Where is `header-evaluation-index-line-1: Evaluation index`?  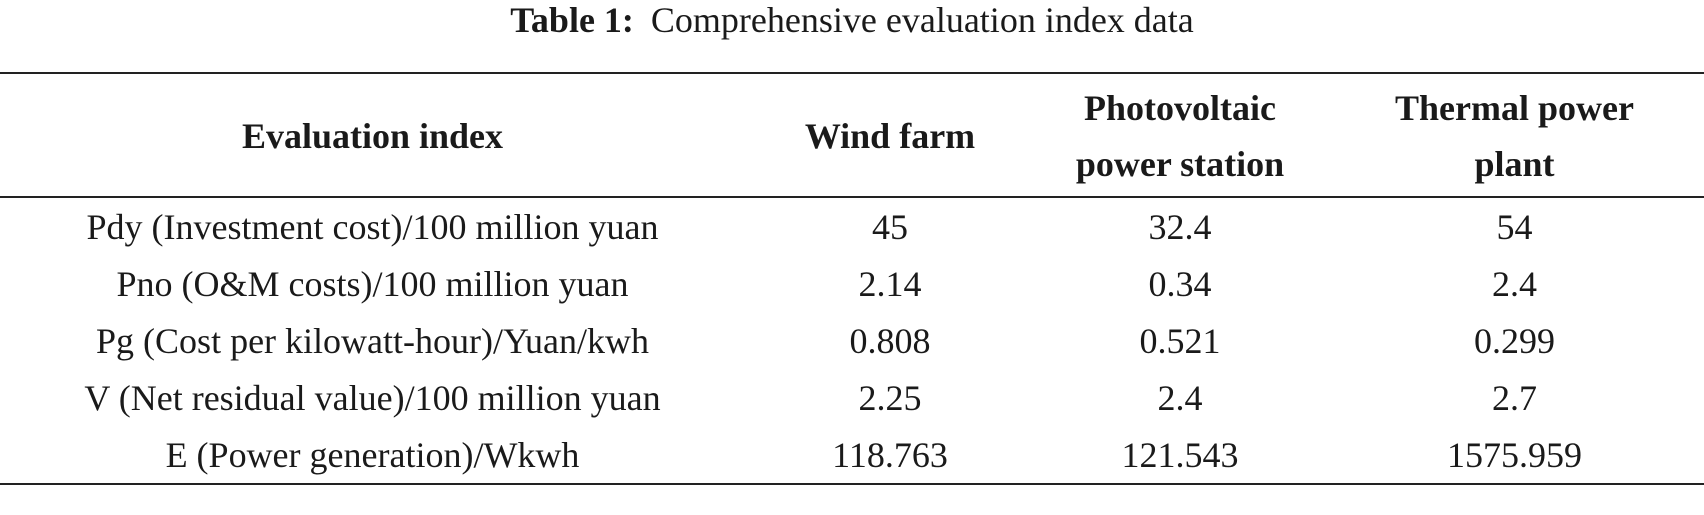 header-evaluation-index-line-1: Evaluation index is located at coordinates (372, 136).